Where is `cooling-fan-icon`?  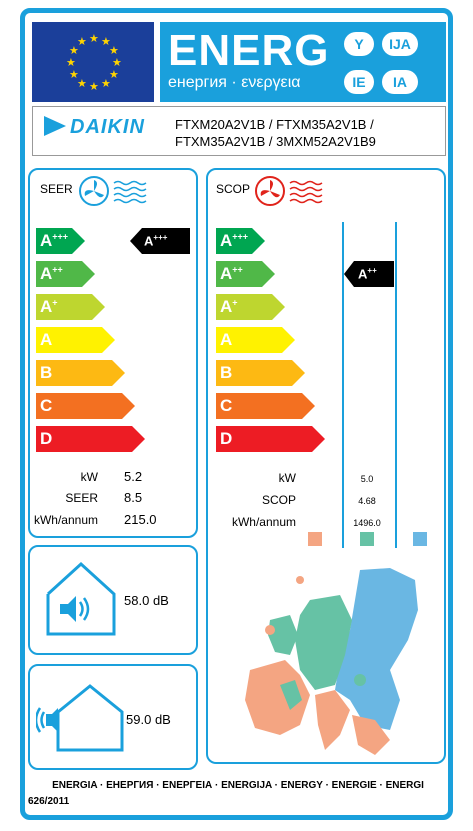
cooling-fan-icon is located at coordinates (118, 193).